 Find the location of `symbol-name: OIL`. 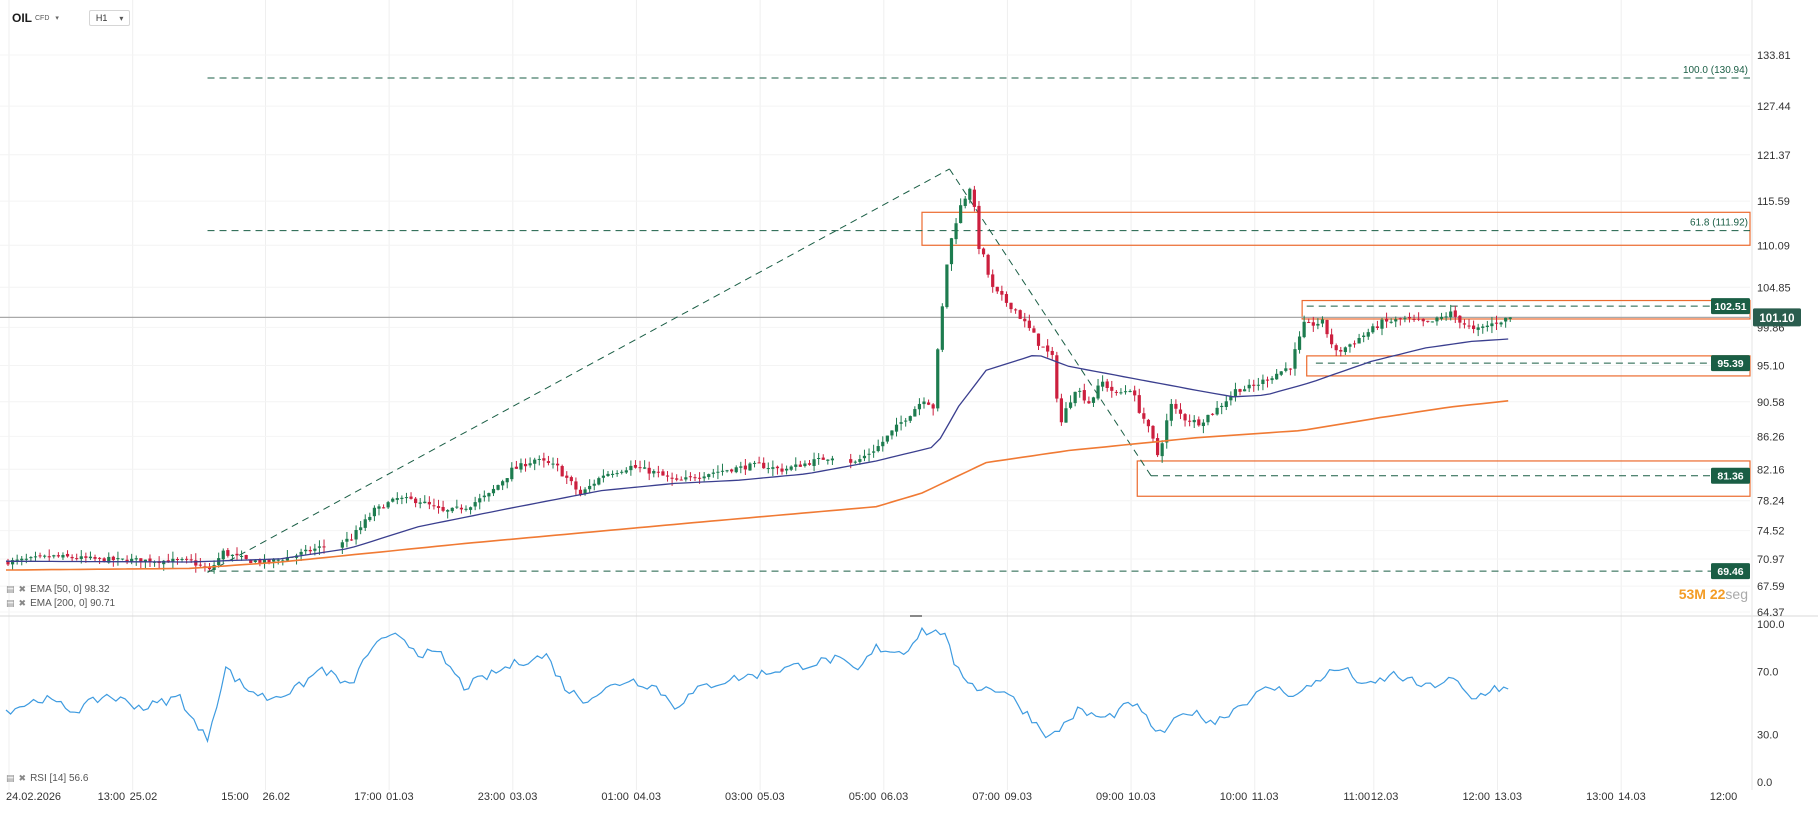

symbol-name: OIL is located at coordinates (22, 18).